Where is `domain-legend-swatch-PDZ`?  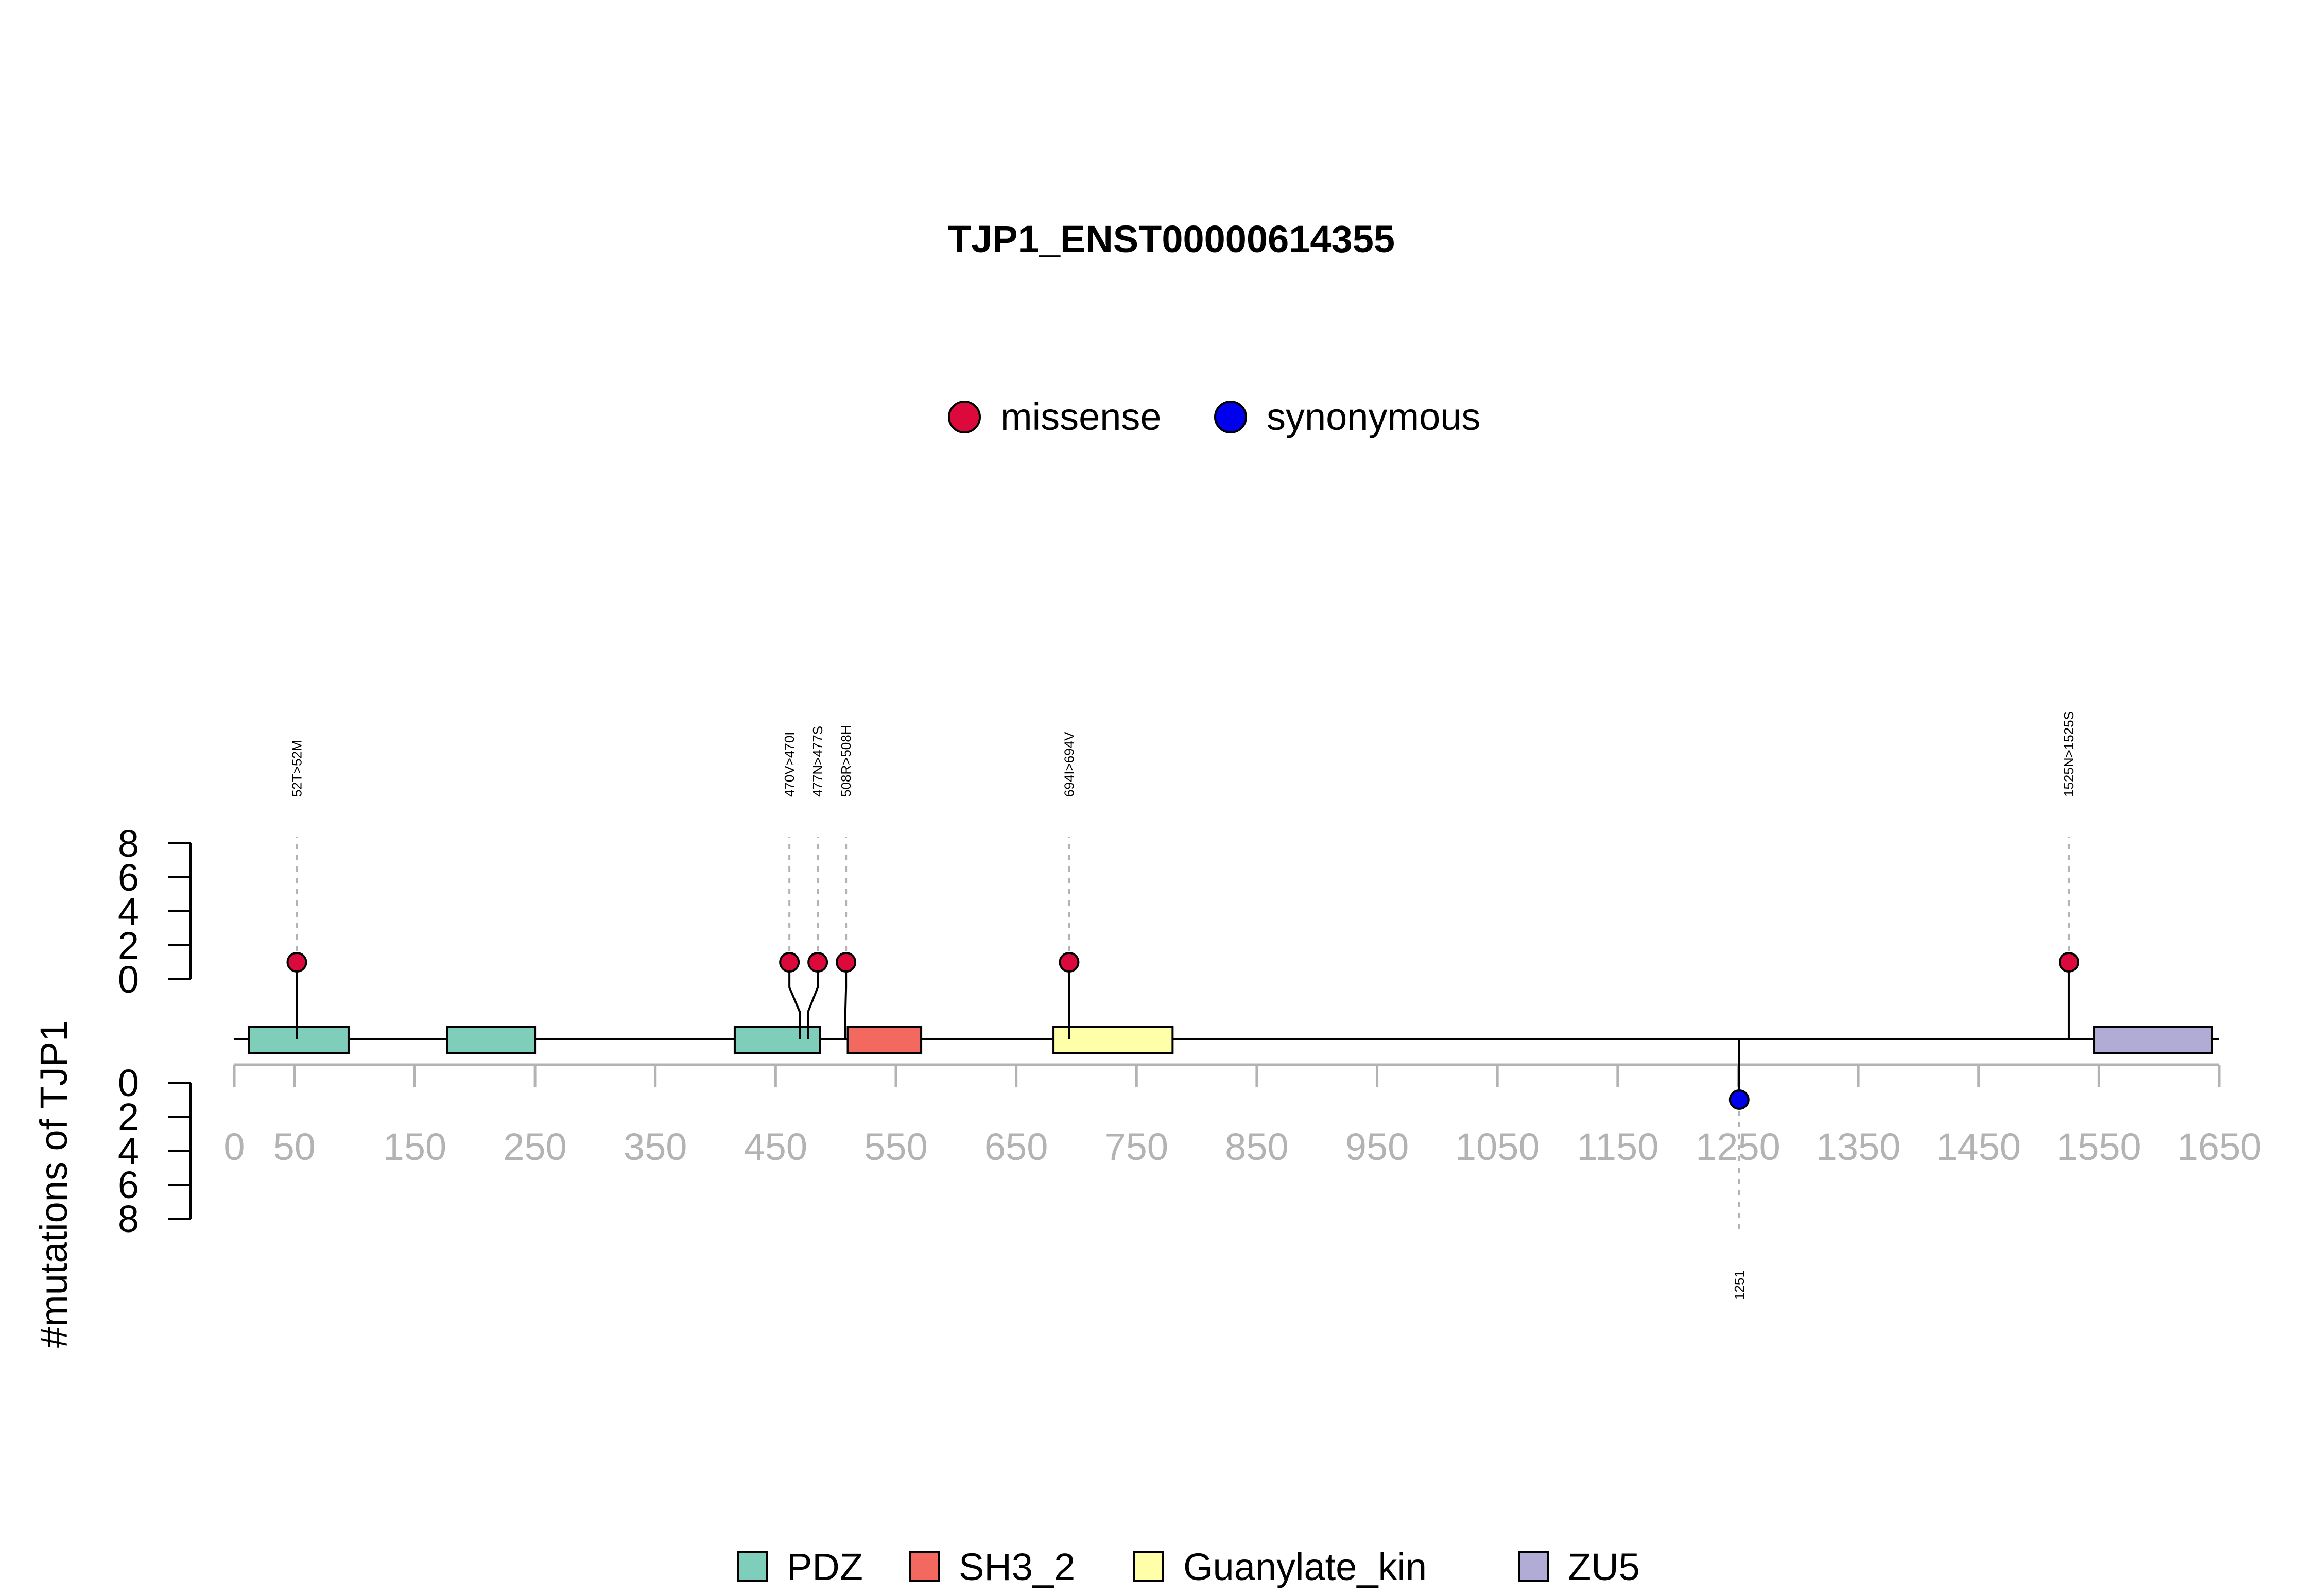 domain-legend-swatch-PDZ is located at coordinates (752, 1566).